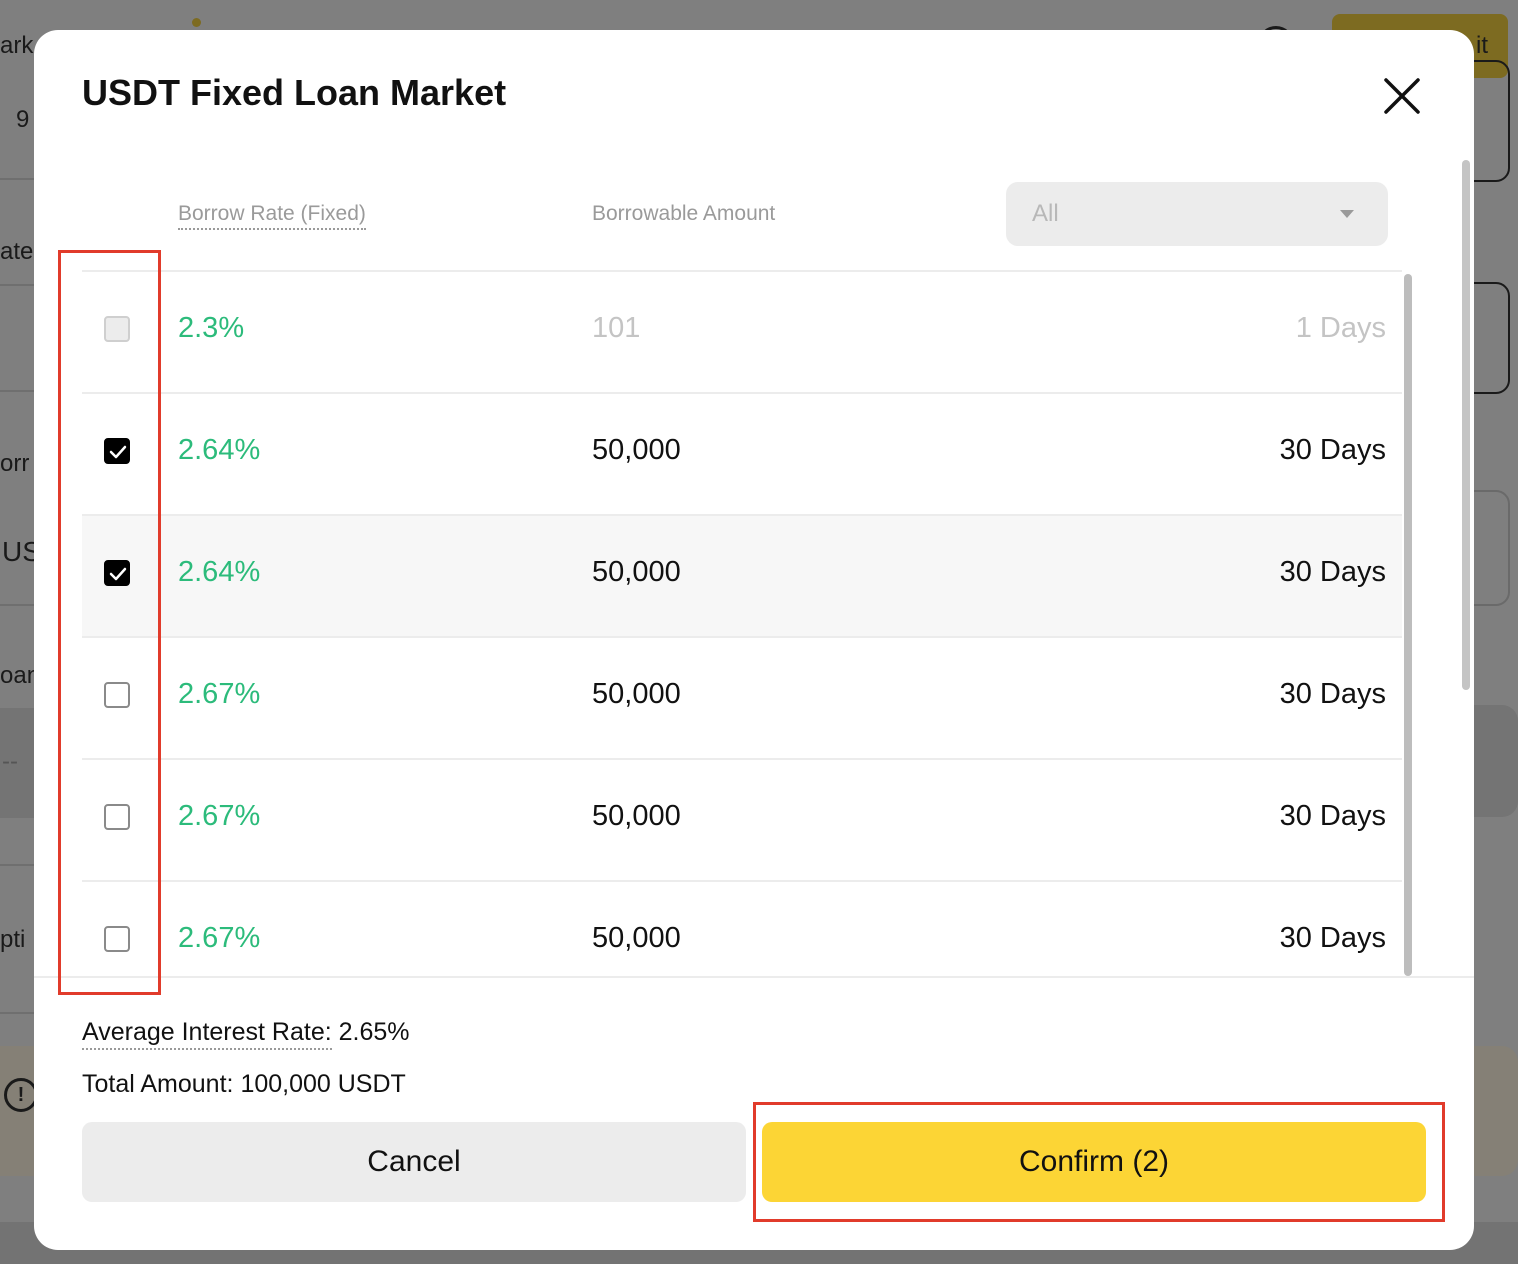  Describe the element at coordinates (684, 213) in the screenshot. I see `borrowable-amount-header: Borrowable Amount` at that location.